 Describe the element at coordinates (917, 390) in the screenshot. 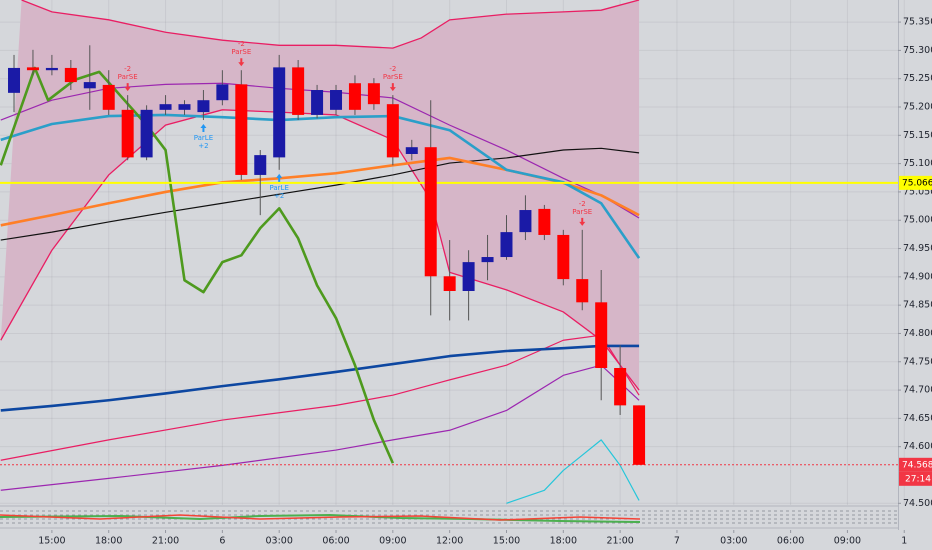

I see `y-tick-label: 74.700` at that location.